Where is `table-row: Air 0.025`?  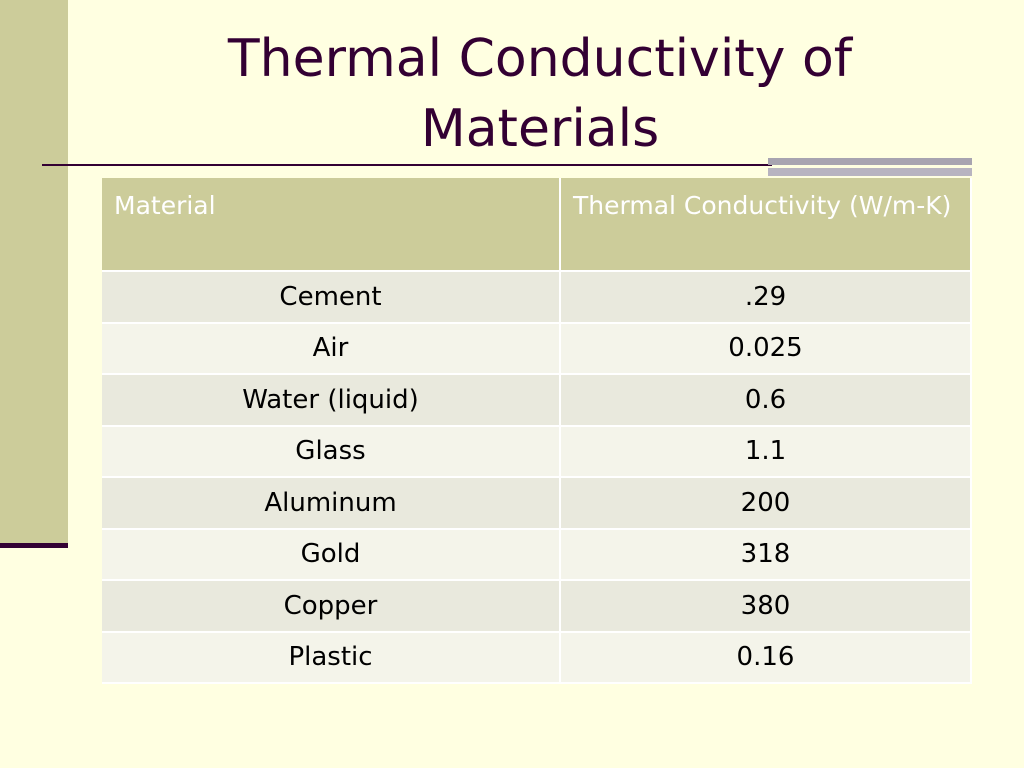
table-row: Air 0.025 is located at coordinates (537, 348).